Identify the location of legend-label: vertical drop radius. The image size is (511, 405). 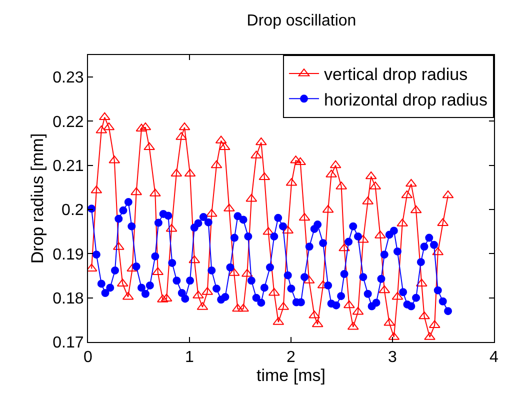
(396, 74).